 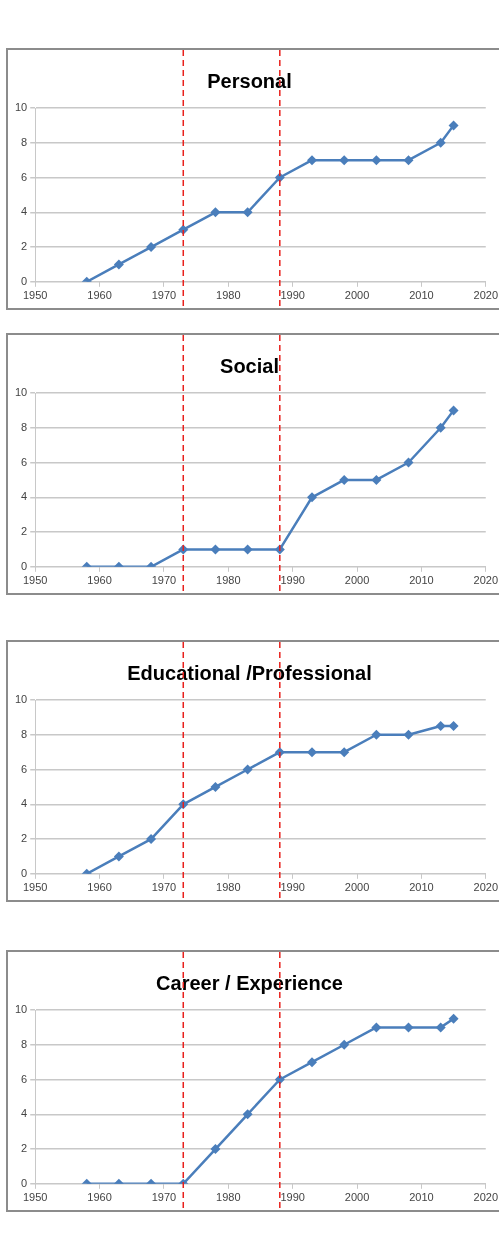 I want to click on chart-title: Educational /Professional, so click(x=249, y=672).